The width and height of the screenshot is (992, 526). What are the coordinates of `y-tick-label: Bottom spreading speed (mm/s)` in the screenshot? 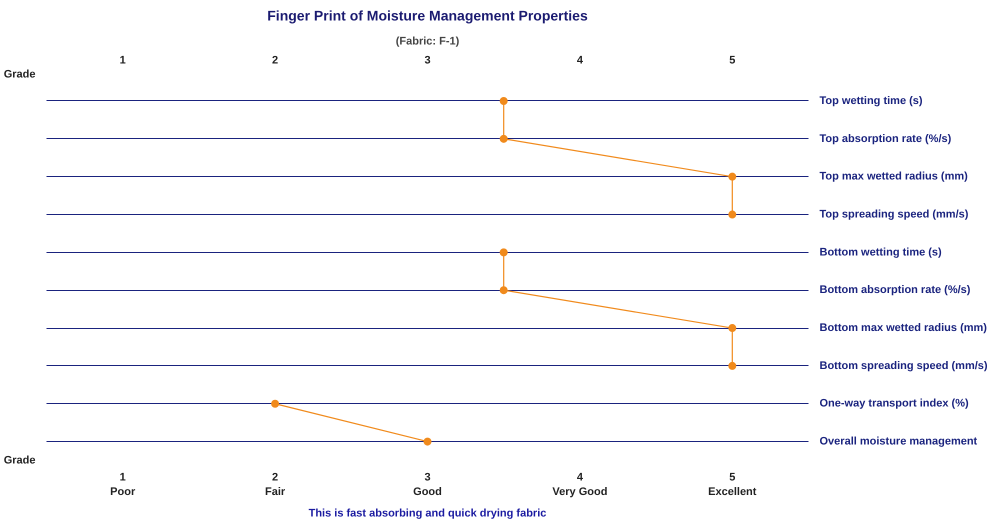 It's located at (904, 366).